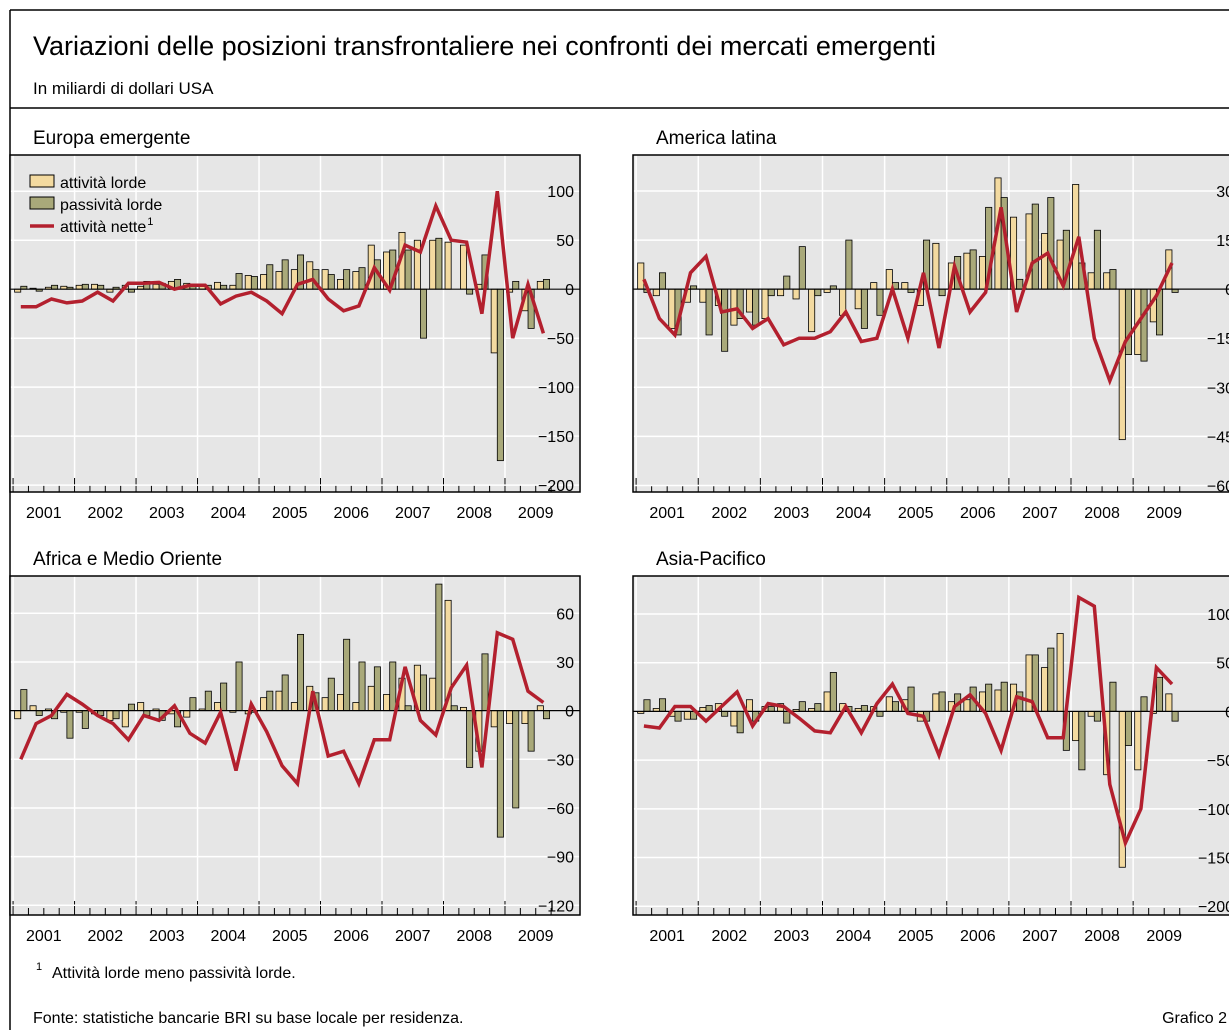  What do you see at coordinates (1222, 241) in the screenshot?
I see `y-tick-label: 15` at bounding box center [1222, 241].